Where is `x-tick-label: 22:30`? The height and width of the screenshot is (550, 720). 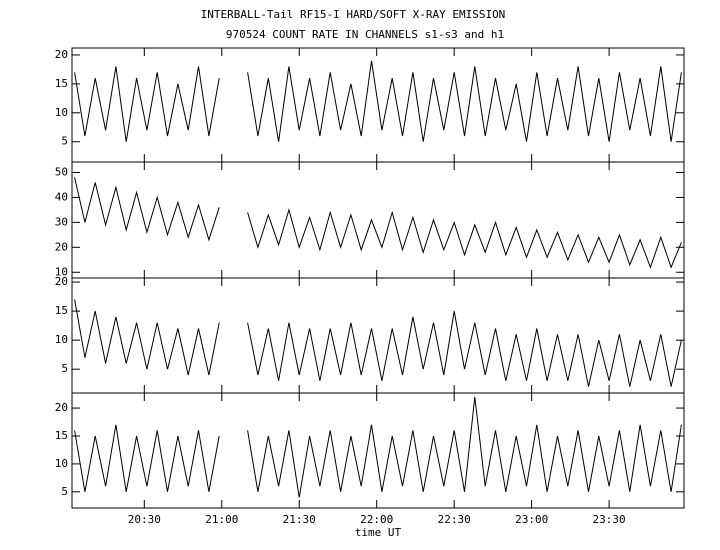 x-tick-label: 22:30 is located at coordinates (454, 519).